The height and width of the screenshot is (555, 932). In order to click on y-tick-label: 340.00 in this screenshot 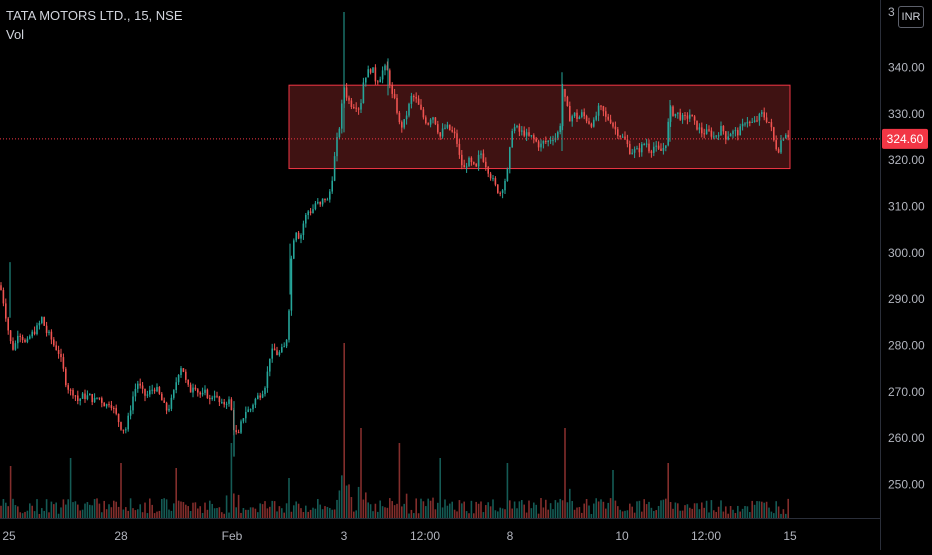, I will do `click(906, 68)`.